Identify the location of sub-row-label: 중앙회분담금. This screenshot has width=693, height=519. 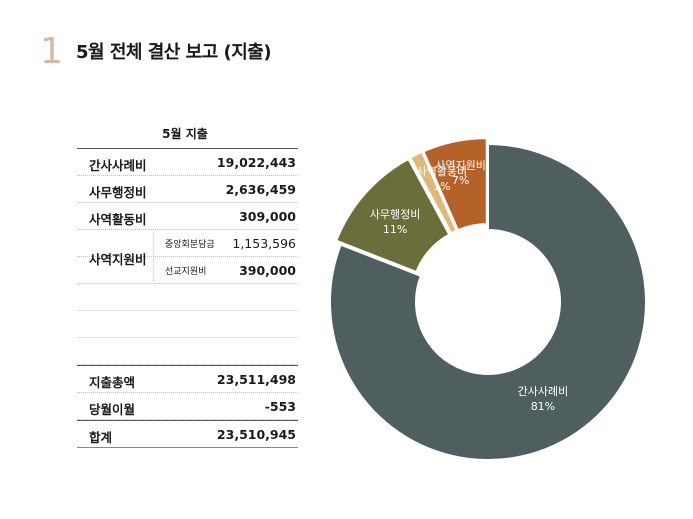
(190, 245).